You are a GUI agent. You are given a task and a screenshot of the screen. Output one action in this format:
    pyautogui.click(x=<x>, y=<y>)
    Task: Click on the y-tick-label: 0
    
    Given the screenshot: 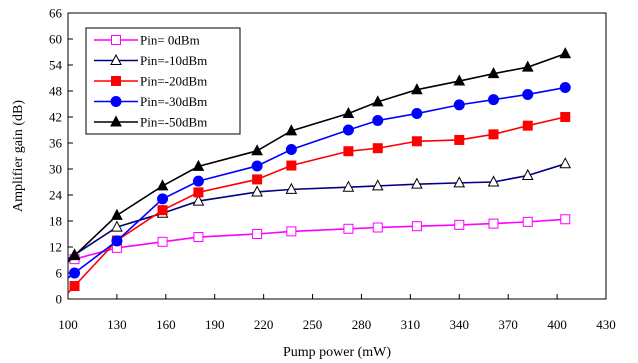 What is the action you would take?
    pyautogui.click(x=59, y=299)
    